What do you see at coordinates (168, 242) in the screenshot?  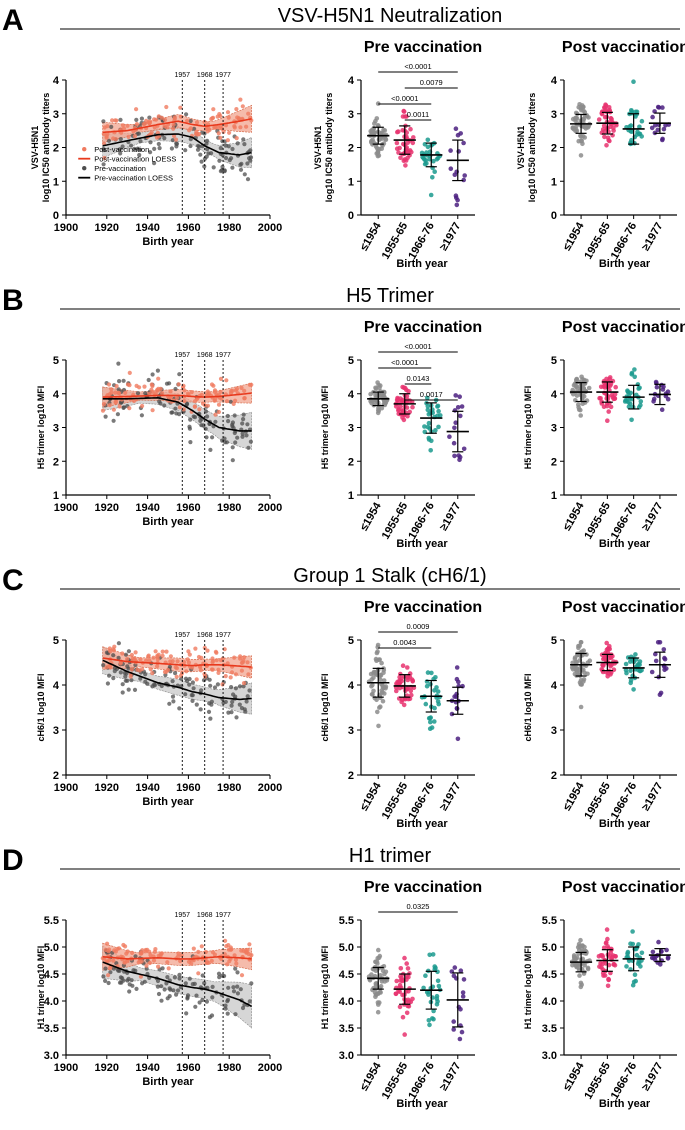 I see `x-axis-label: Birth year` at bounding box center [168, 242].